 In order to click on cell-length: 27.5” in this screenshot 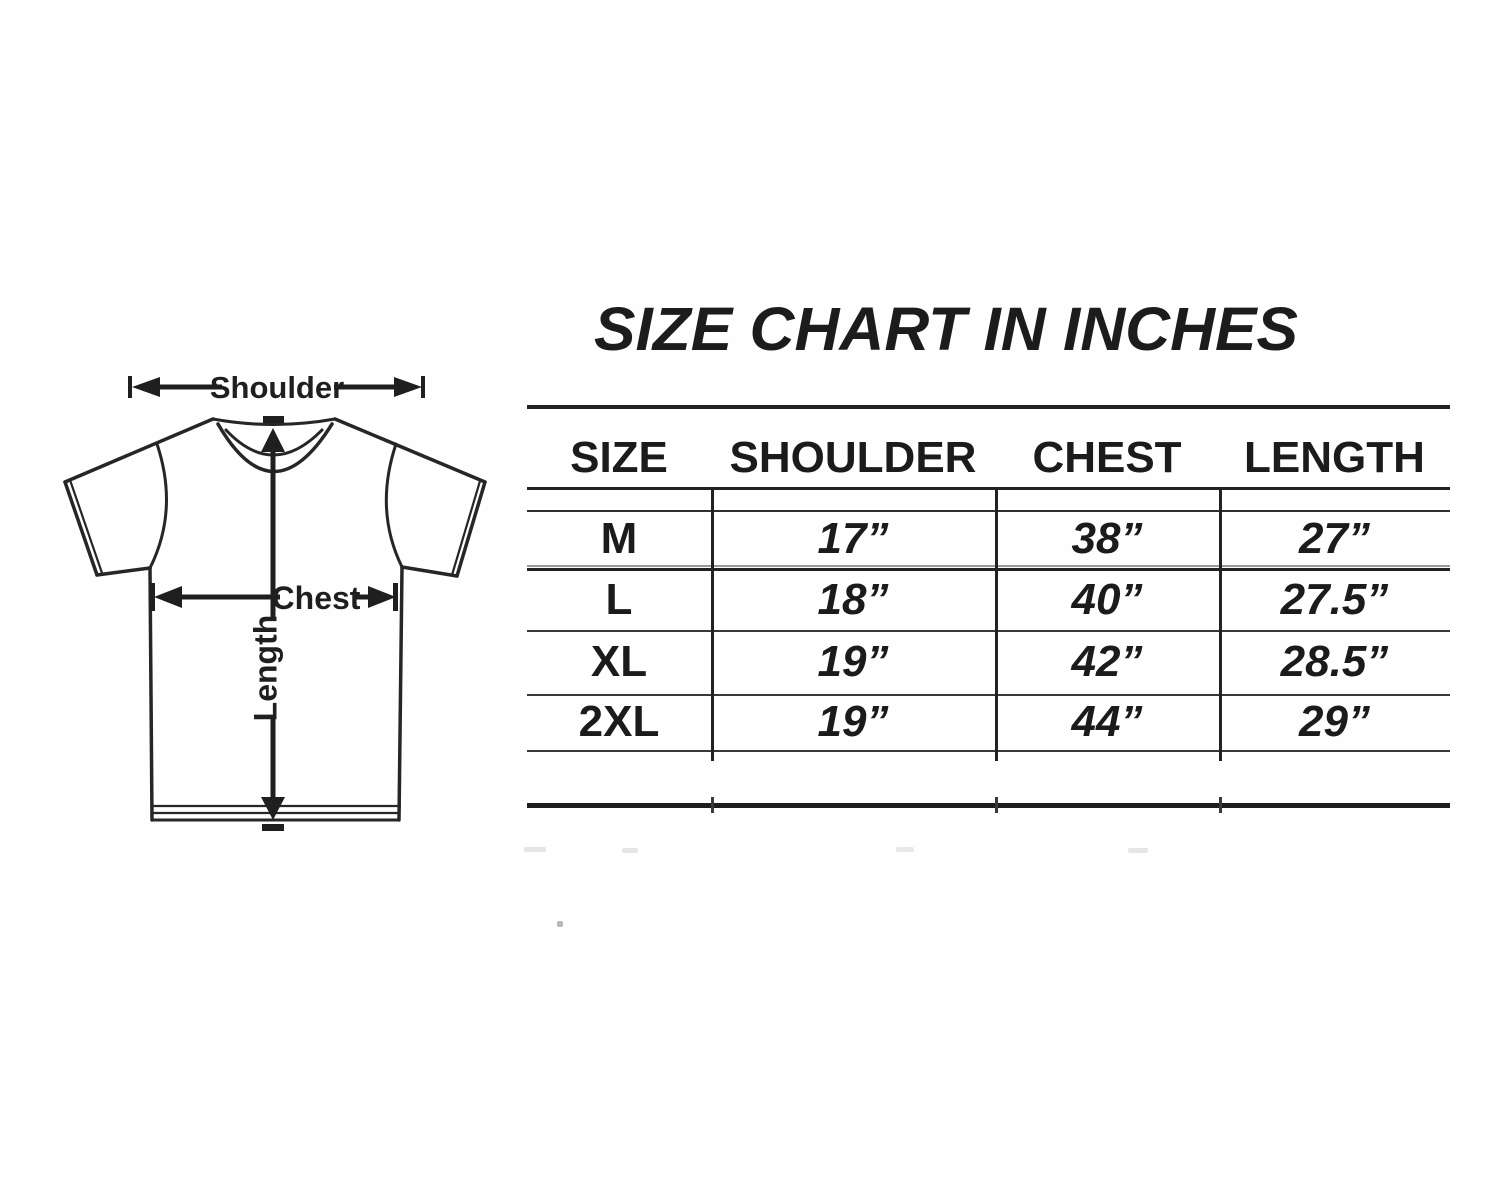, I will do `click(1334, 599)`.